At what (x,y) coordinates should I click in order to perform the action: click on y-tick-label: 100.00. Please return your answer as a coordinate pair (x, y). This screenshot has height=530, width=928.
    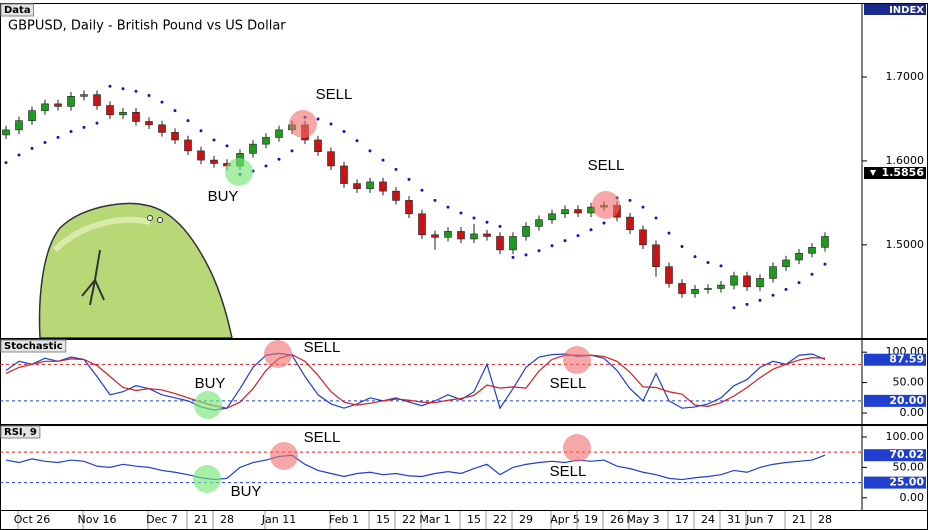
    Looking at the image, I should click on (905, 436).